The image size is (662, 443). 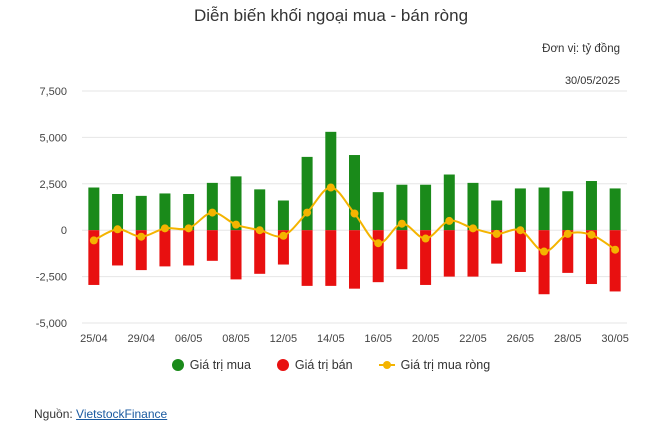 What do you see at coordinates (51, 324) in the screenshot?
I see `y-tick-label: -5,000` at bounding box center [51, 324].